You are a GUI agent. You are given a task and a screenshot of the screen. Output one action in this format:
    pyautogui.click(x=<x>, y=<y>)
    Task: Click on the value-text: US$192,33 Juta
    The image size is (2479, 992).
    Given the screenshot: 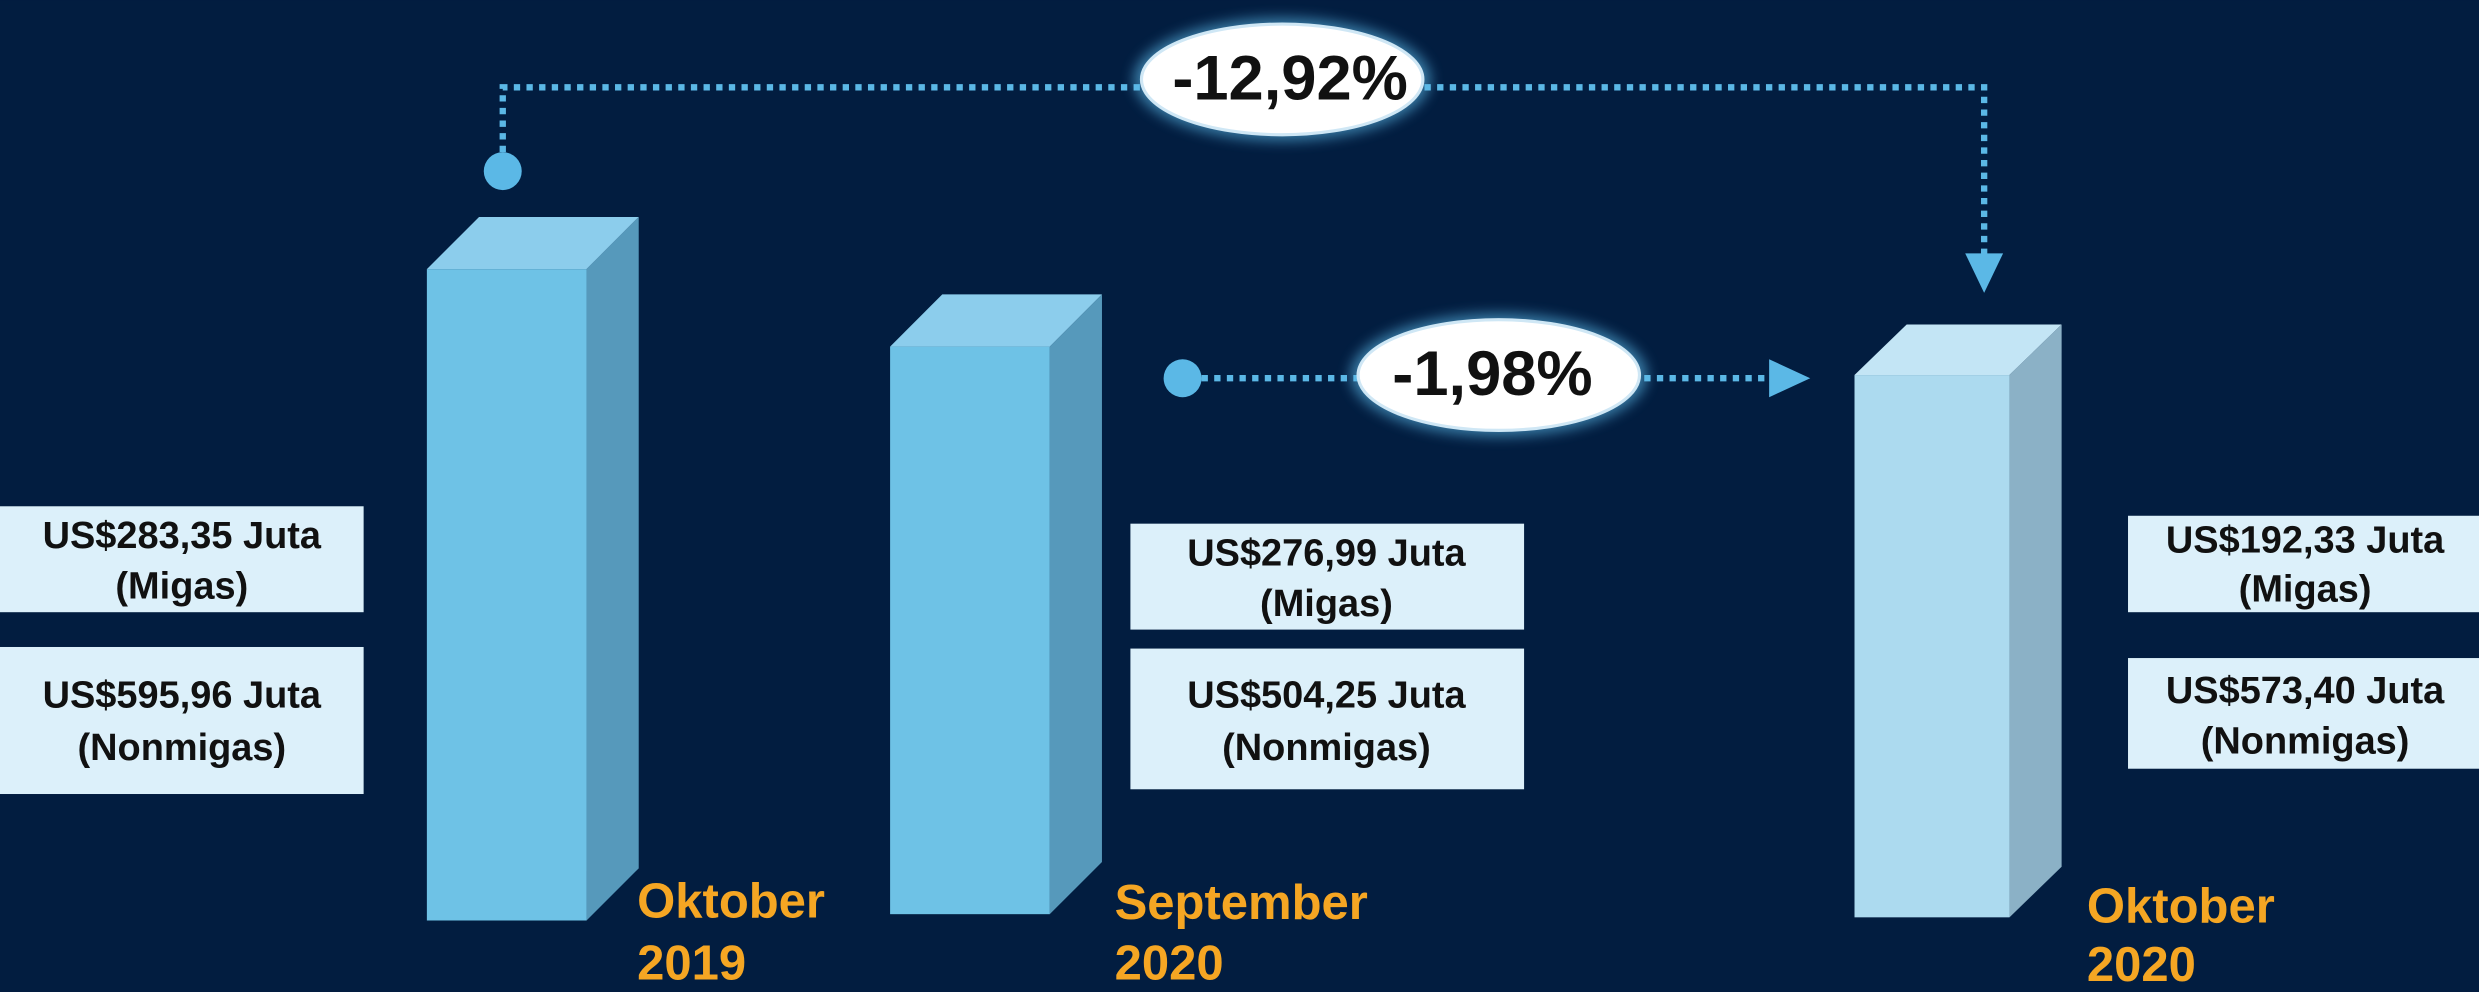 What is the action you would take?
    pyautogui.click(x=2305, y=541)
    